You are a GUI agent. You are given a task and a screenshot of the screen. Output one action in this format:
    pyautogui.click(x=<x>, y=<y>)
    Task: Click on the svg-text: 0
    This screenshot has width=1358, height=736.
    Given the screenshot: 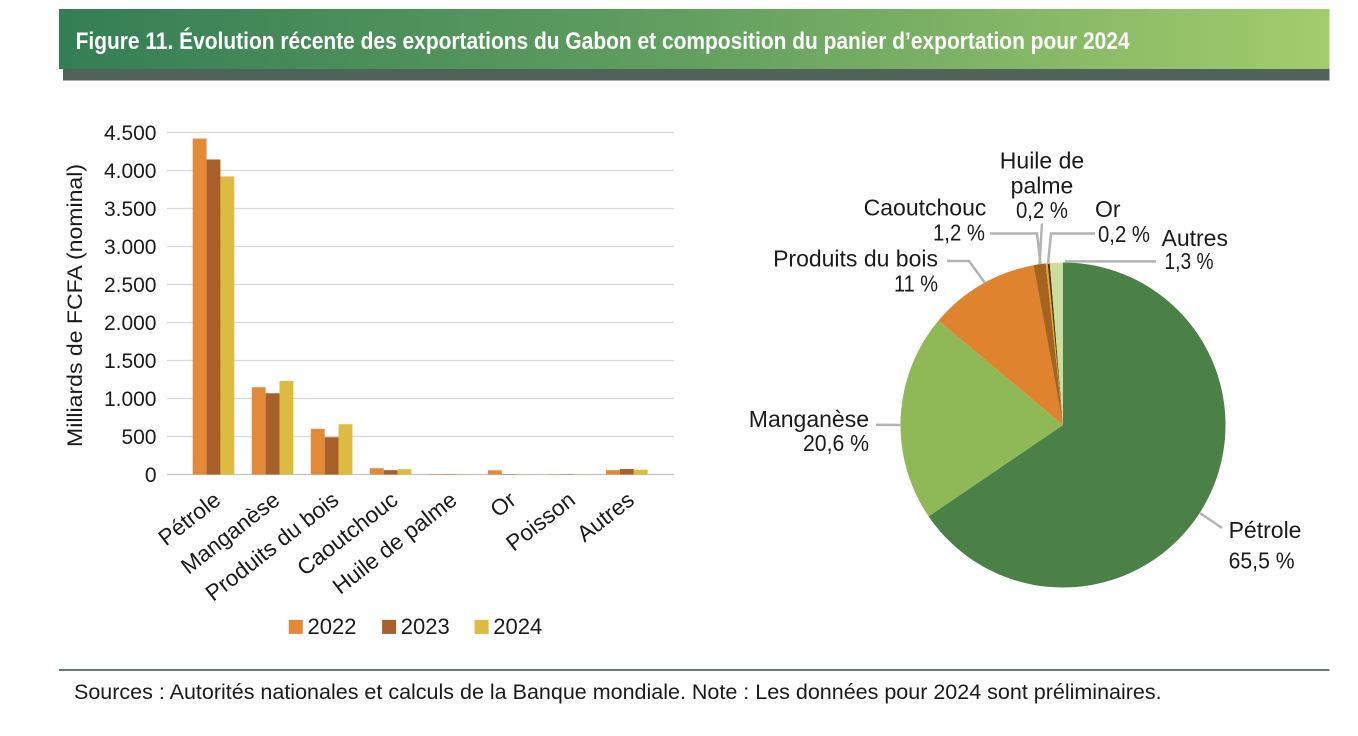 What is the action you would take?
    pyautogui.click(x=151, y=475)
    